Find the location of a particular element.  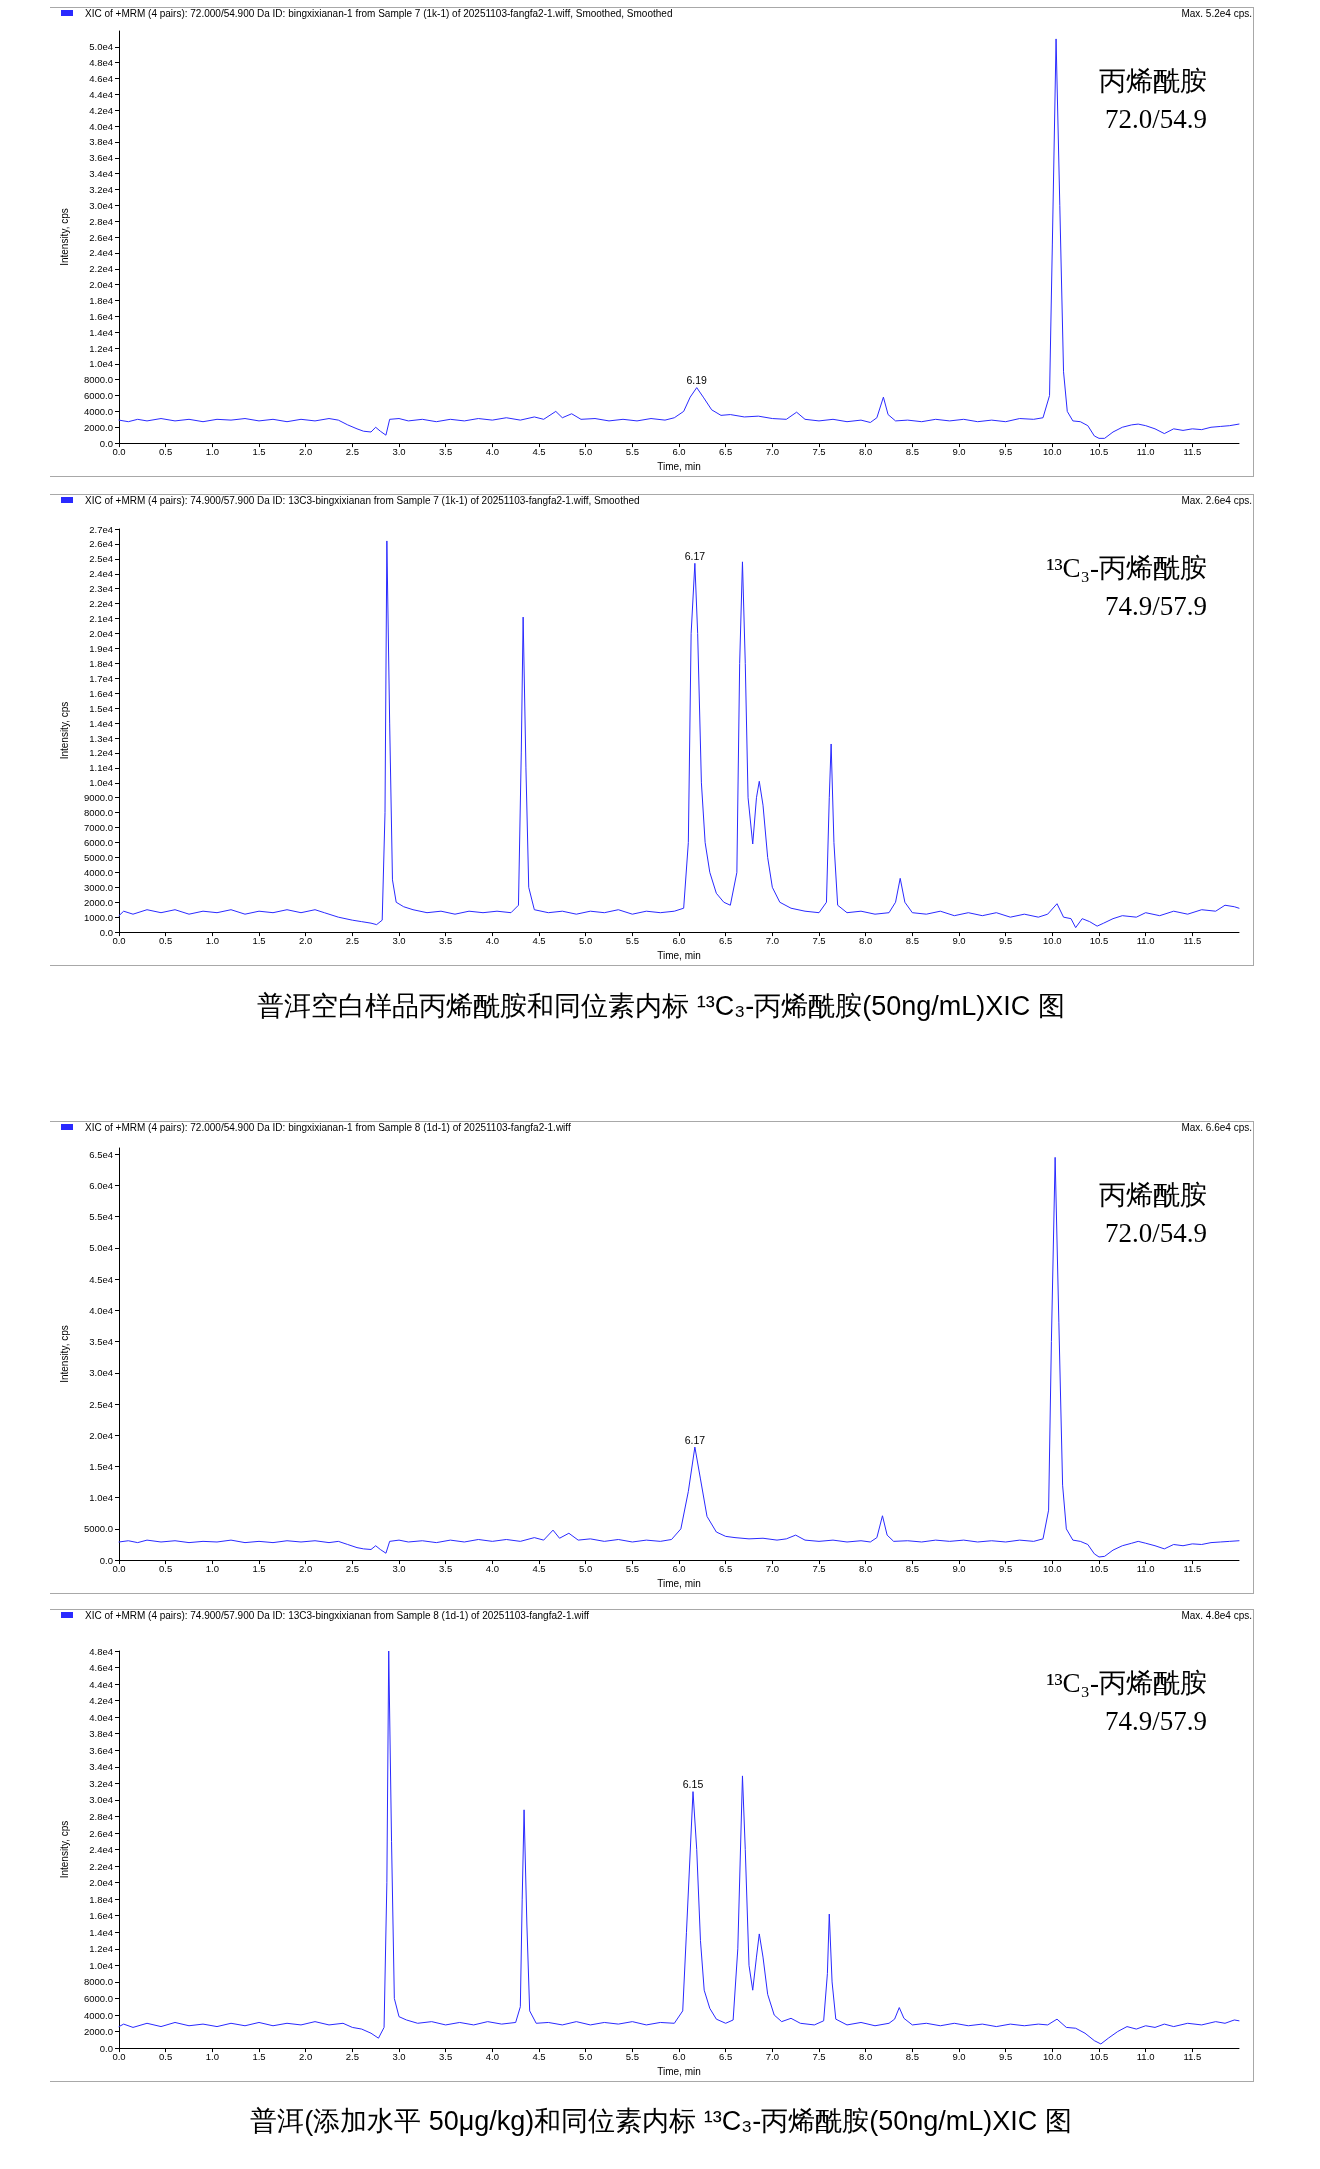

y-tick-label: 6000.0 is located at coordinates (98, 396).